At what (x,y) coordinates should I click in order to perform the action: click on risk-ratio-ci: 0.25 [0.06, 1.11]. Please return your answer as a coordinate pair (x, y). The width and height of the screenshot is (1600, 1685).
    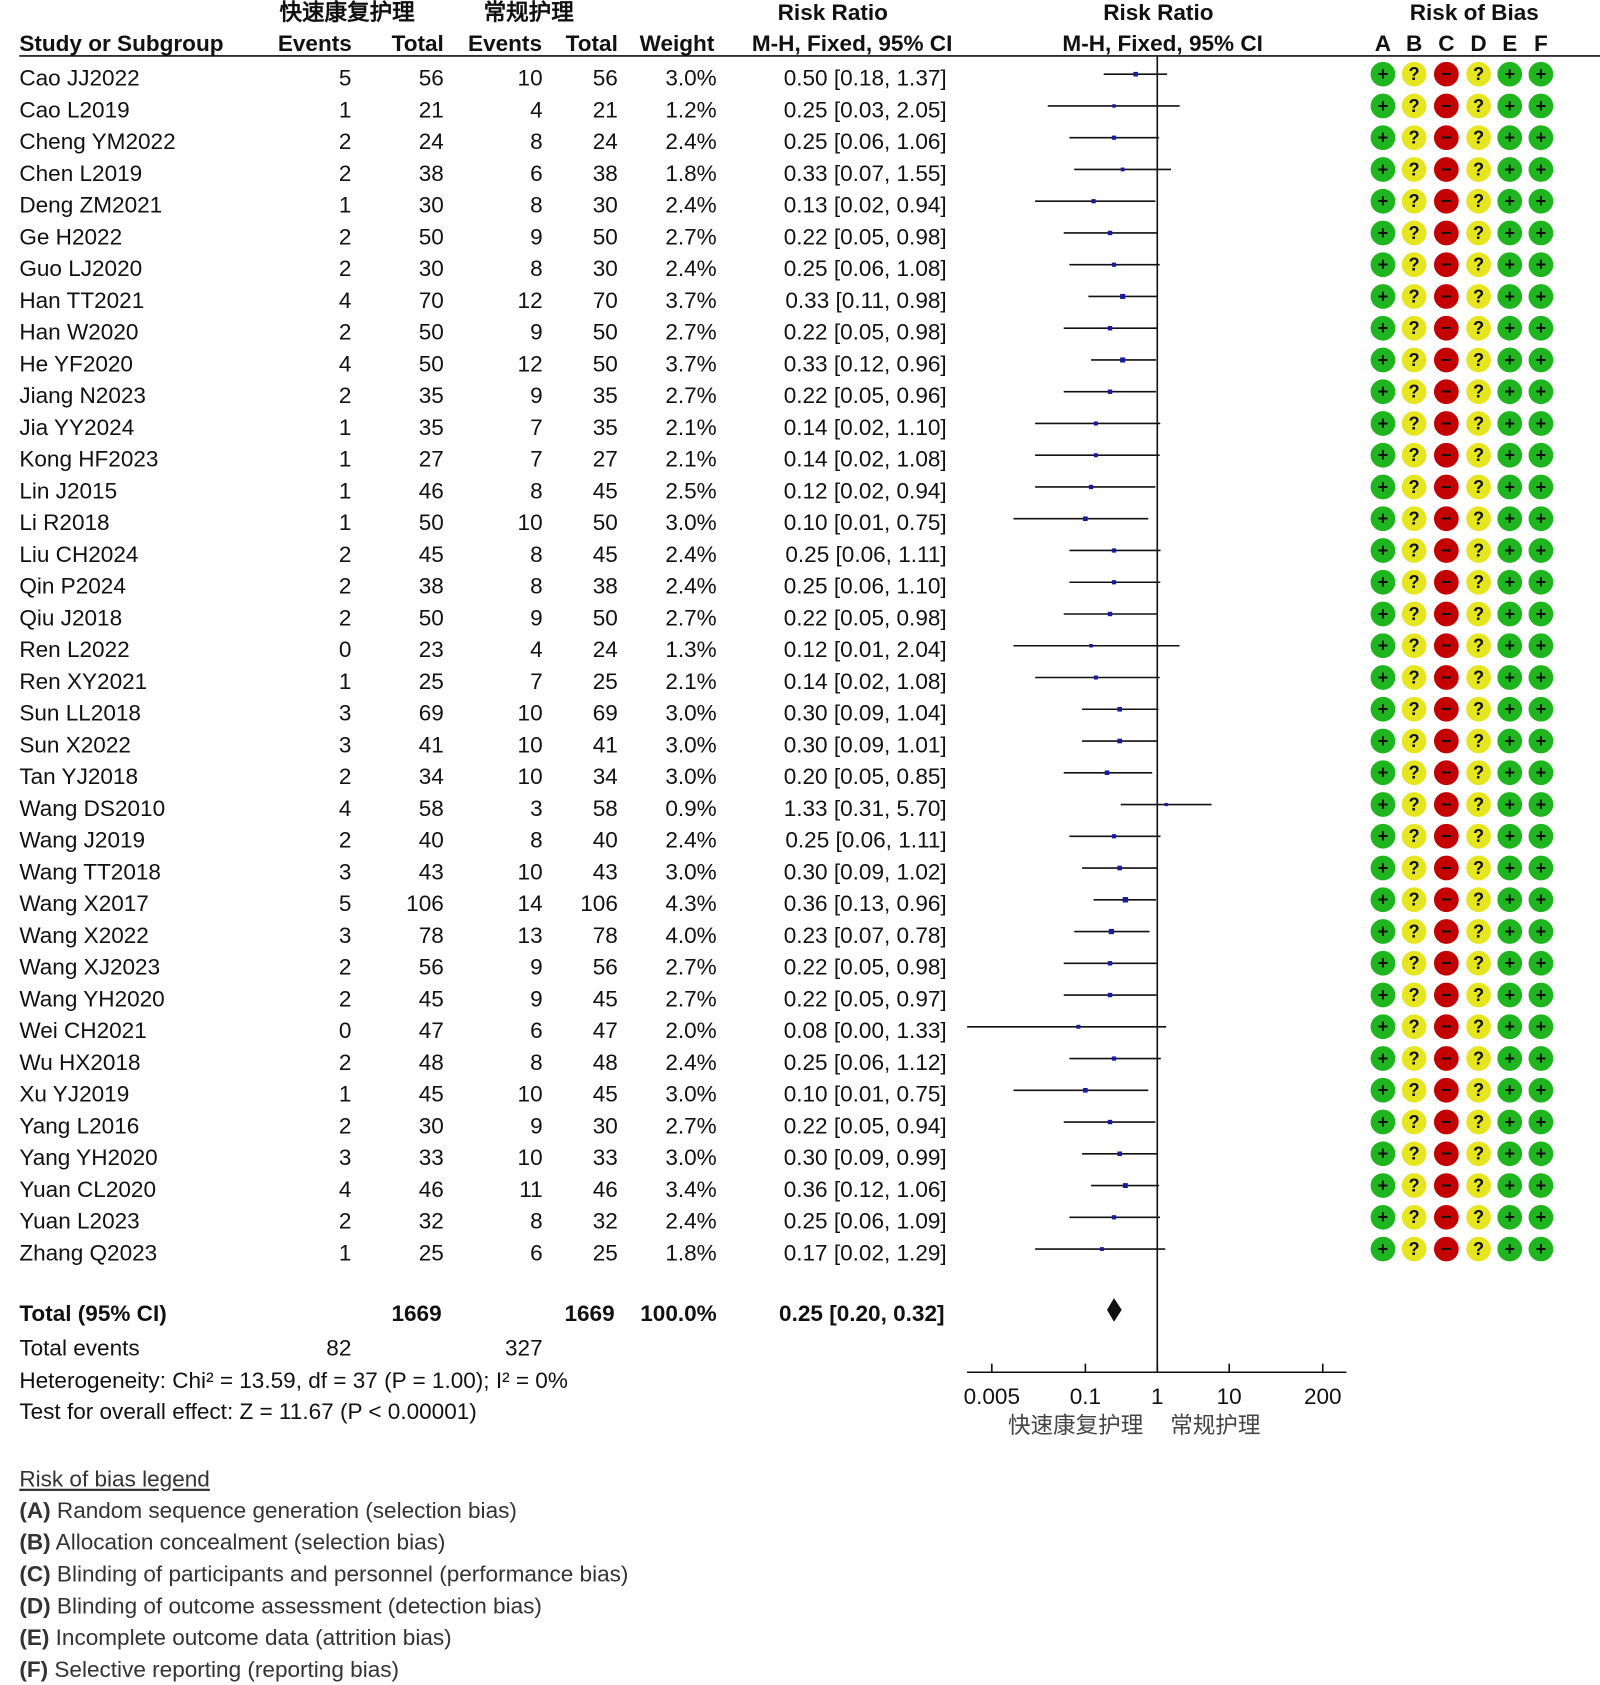
    Looking at the image, I should click on (865, 554).